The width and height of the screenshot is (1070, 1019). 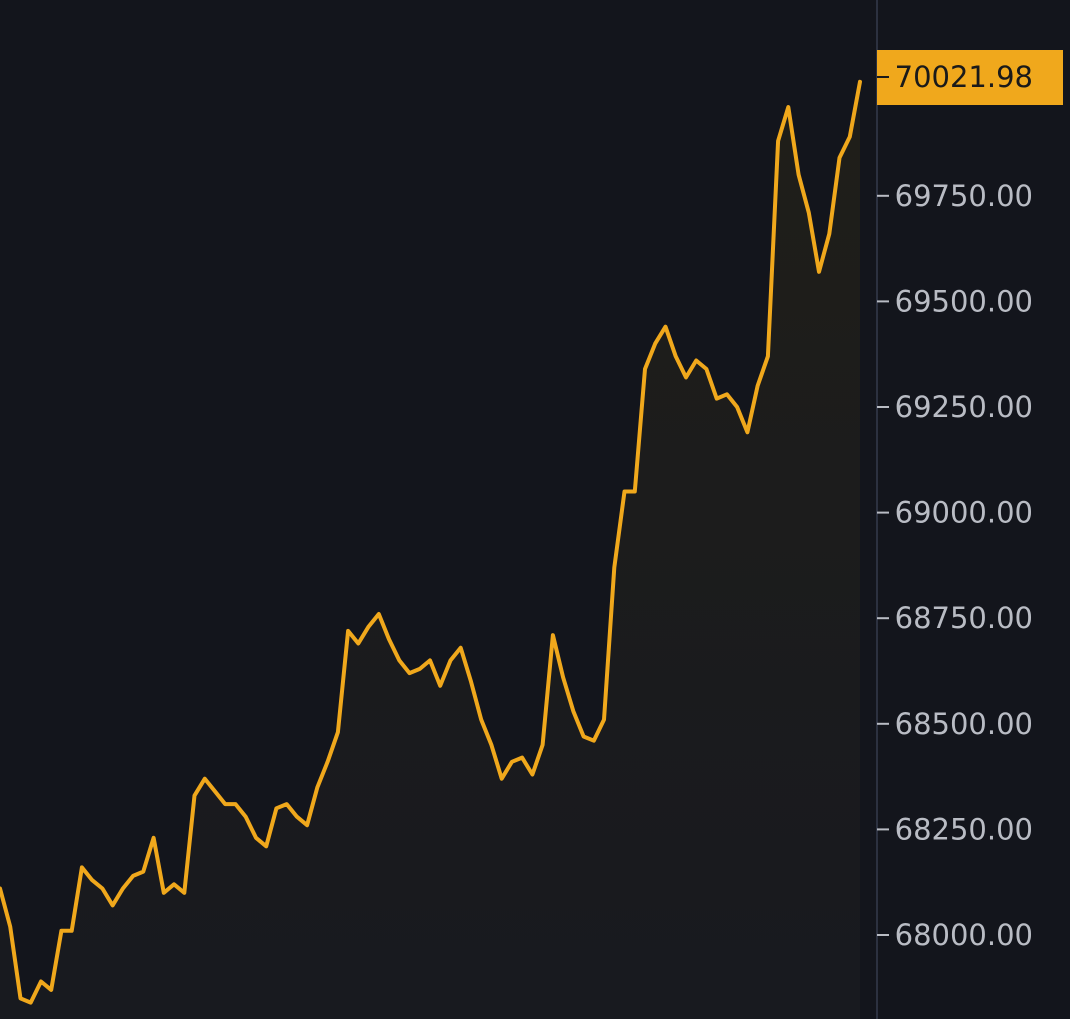 I want to click on y-axis-tick-label: 68750.00, so click(x=964, y=618).